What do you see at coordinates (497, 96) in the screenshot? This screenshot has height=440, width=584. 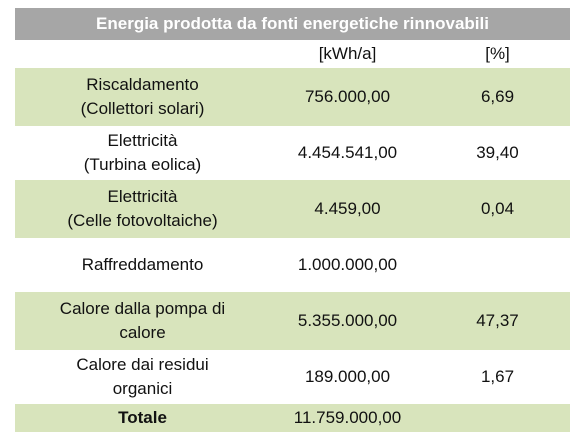 I see `pct-cell: 6,69` at bounding box center [497, 96].